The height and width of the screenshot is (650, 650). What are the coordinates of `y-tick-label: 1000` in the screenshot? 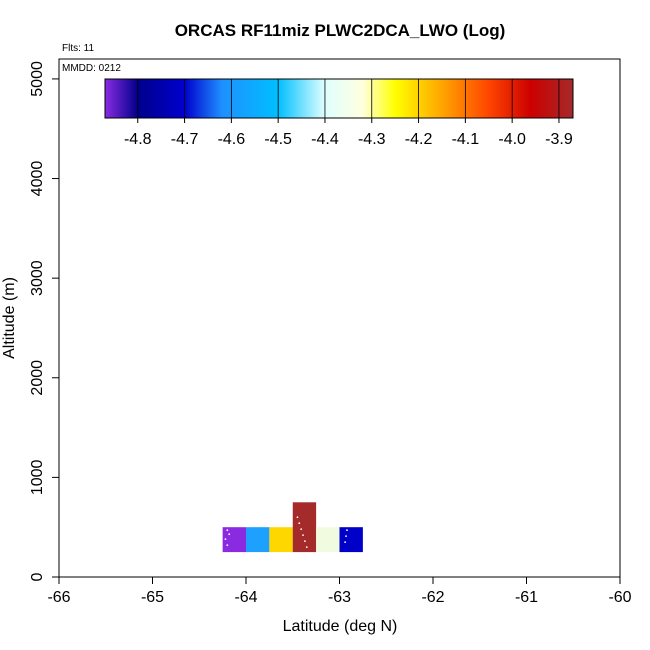 It's located at (37, 477).